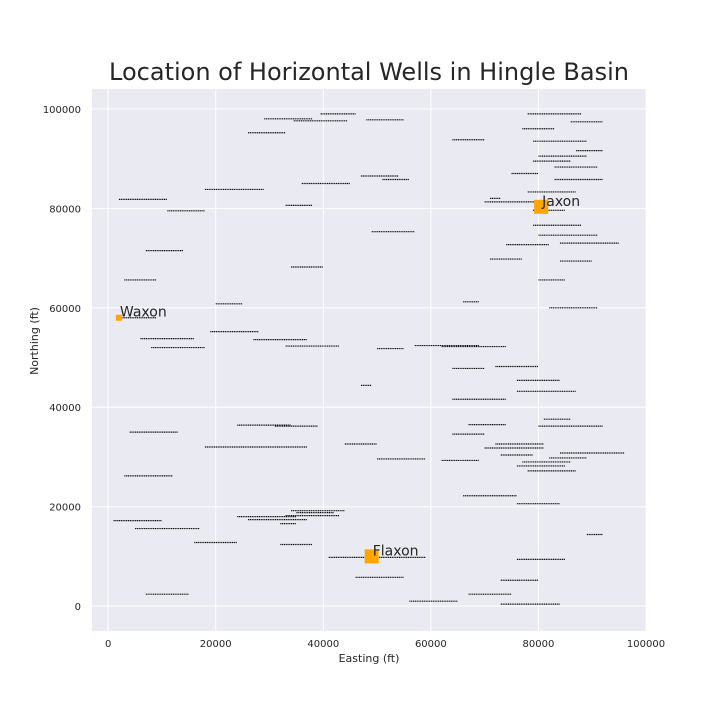 The width and height of the screenshot is (720, 720). I want to click on x-axis: 0 20000 40000 60000 80000 100000, so click(385, 644).